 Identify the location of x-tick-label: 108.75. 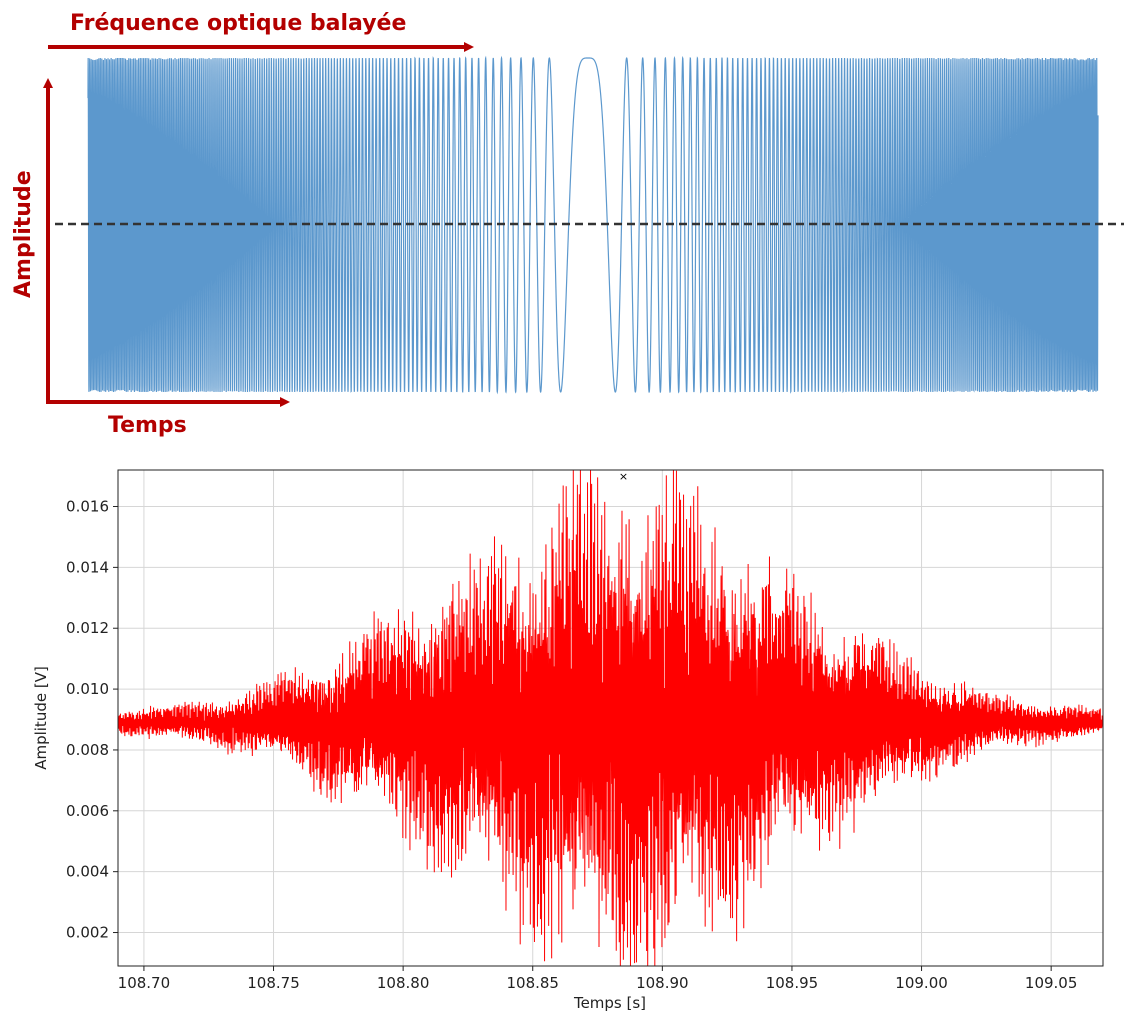
(273, 983).